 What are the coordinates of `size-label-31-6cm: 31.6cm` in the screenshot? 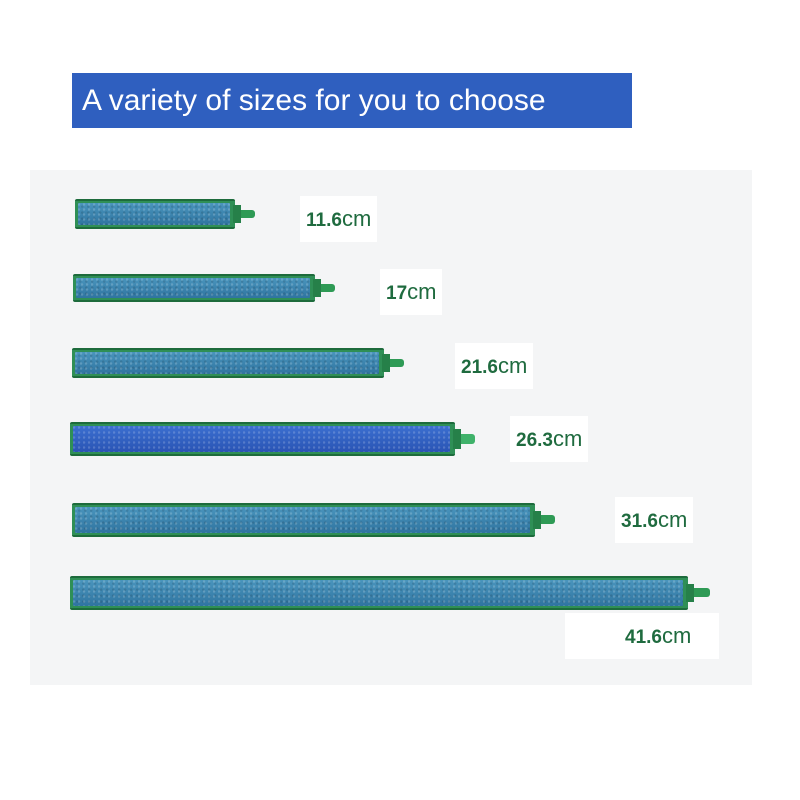 It's located at (654, 520).